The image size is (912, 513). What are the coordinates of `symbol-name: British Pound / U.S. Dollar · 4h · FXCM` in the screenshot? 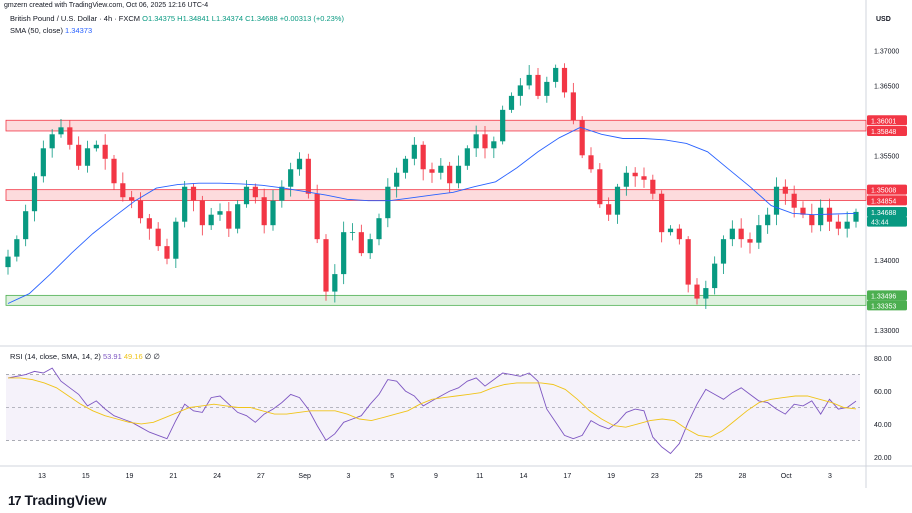 It's located at (75, 18).